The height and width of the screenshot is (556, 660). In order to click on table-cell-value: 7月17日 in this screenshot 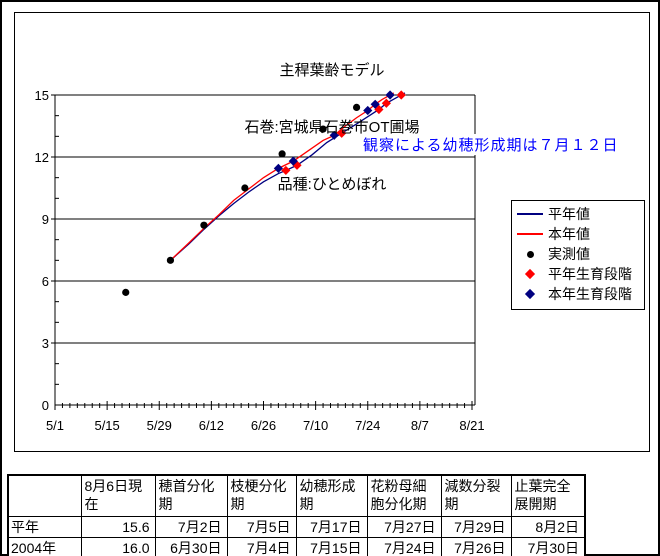, I will do `click(331, 527)`.